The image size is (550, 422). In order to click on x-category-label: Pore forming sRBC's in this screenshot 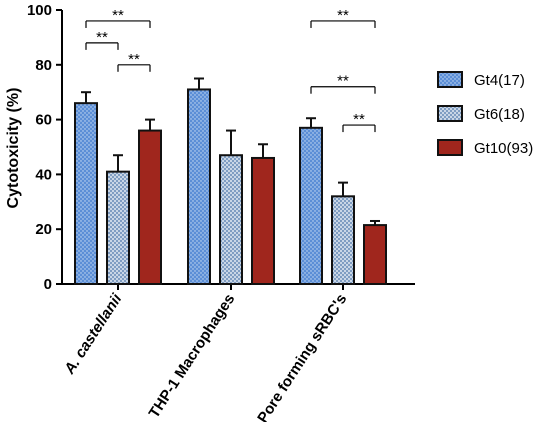, I will do `click(302, 356)`.